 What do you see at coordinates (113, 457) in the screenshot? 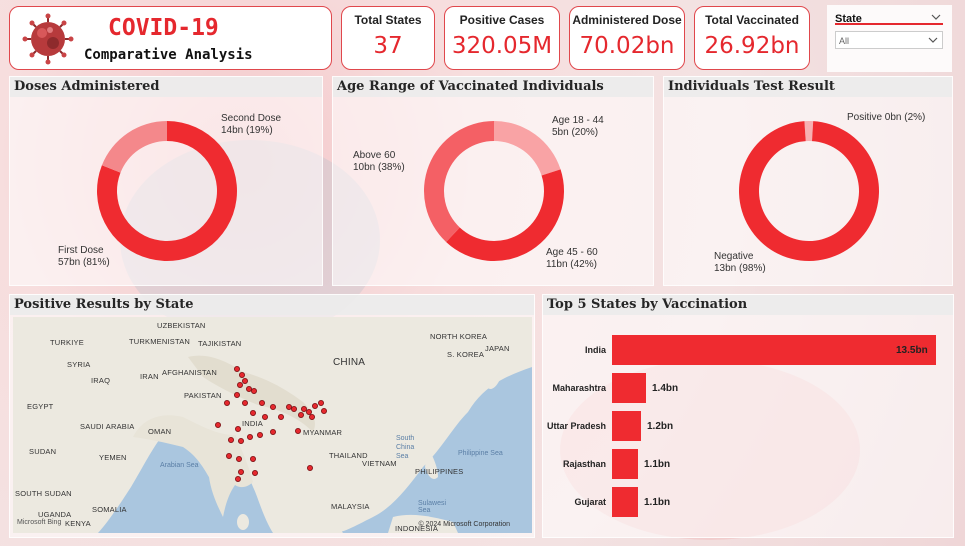
I see `map-label-yemen: YEMEN` at bounding box center [113, 457].